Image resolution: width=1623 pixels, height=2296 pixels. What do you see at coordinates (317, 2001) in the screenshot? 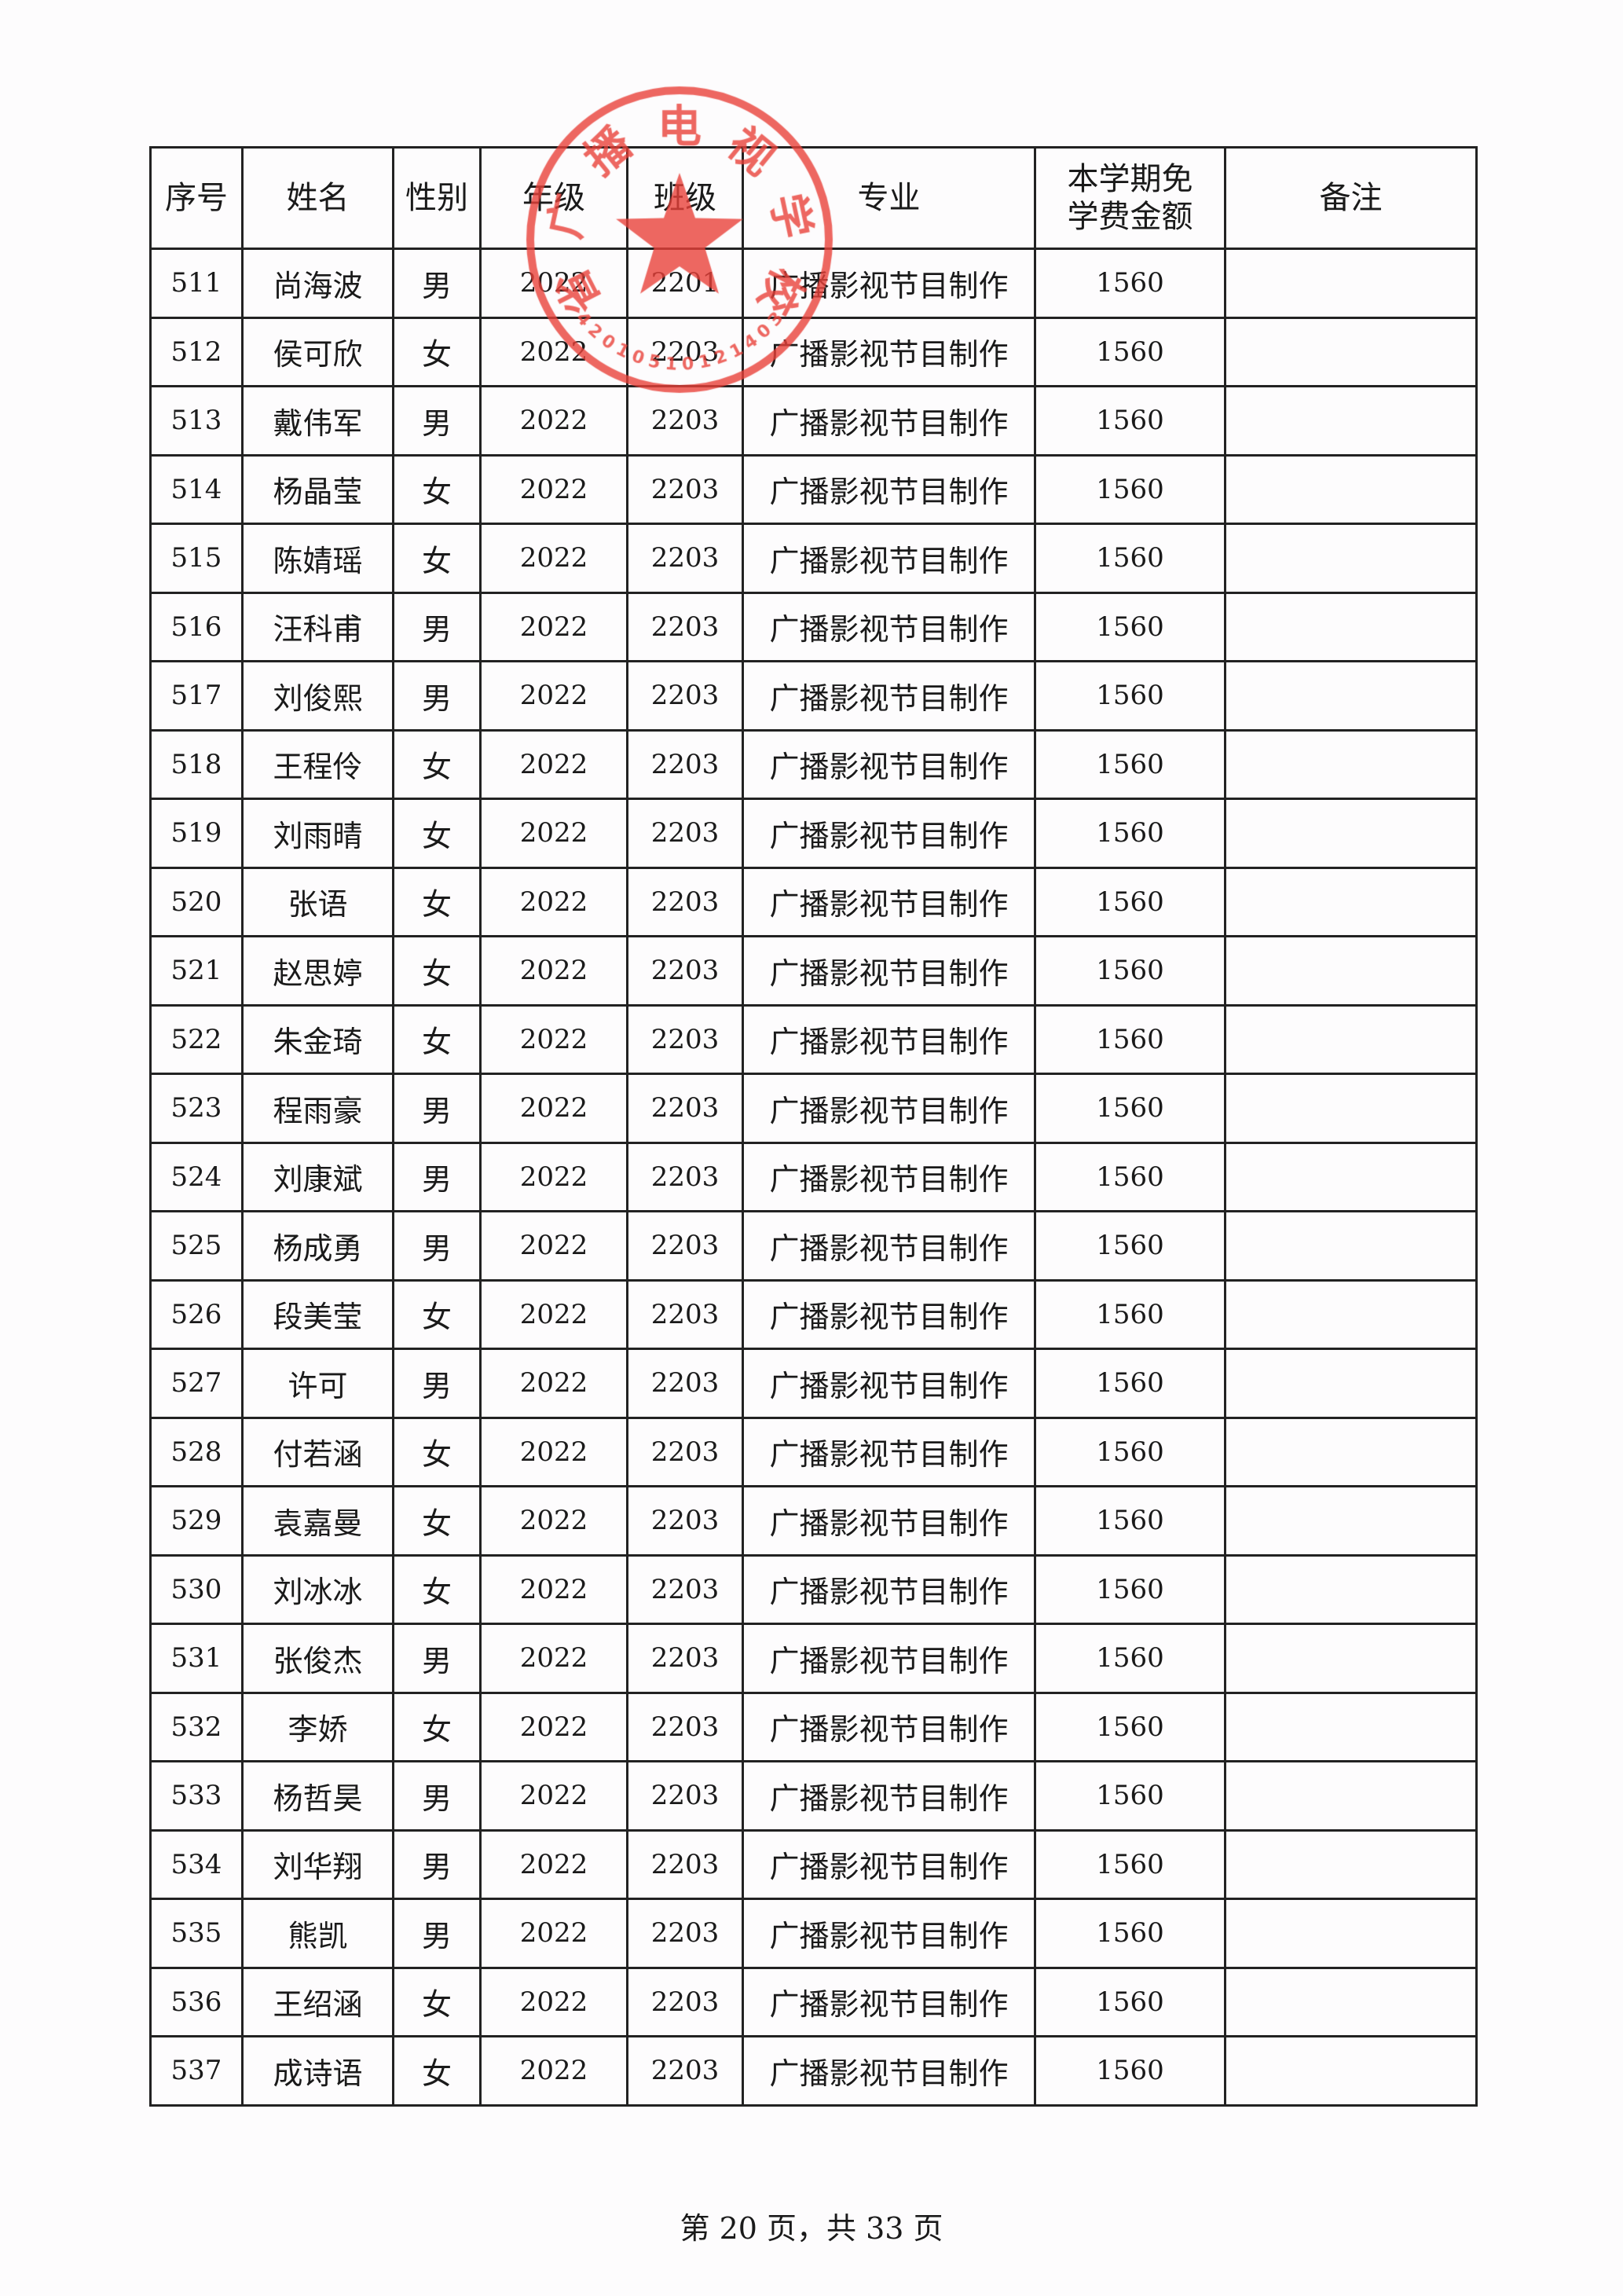
I see `cell-name: 王绍涵` at bounding box center [317, 2001].